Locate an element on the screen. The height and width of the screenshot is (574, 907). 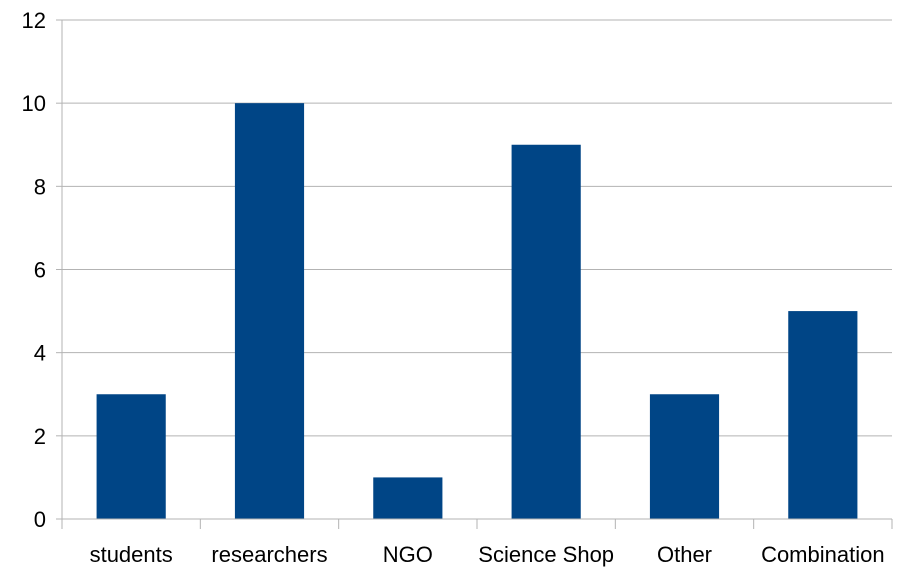
y-tick-label-4: 4 is located at coordinates (40, 353).